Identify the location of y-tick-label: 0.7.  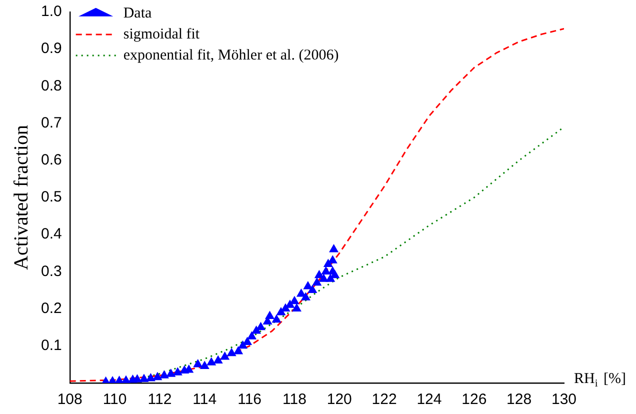
(51, 123).